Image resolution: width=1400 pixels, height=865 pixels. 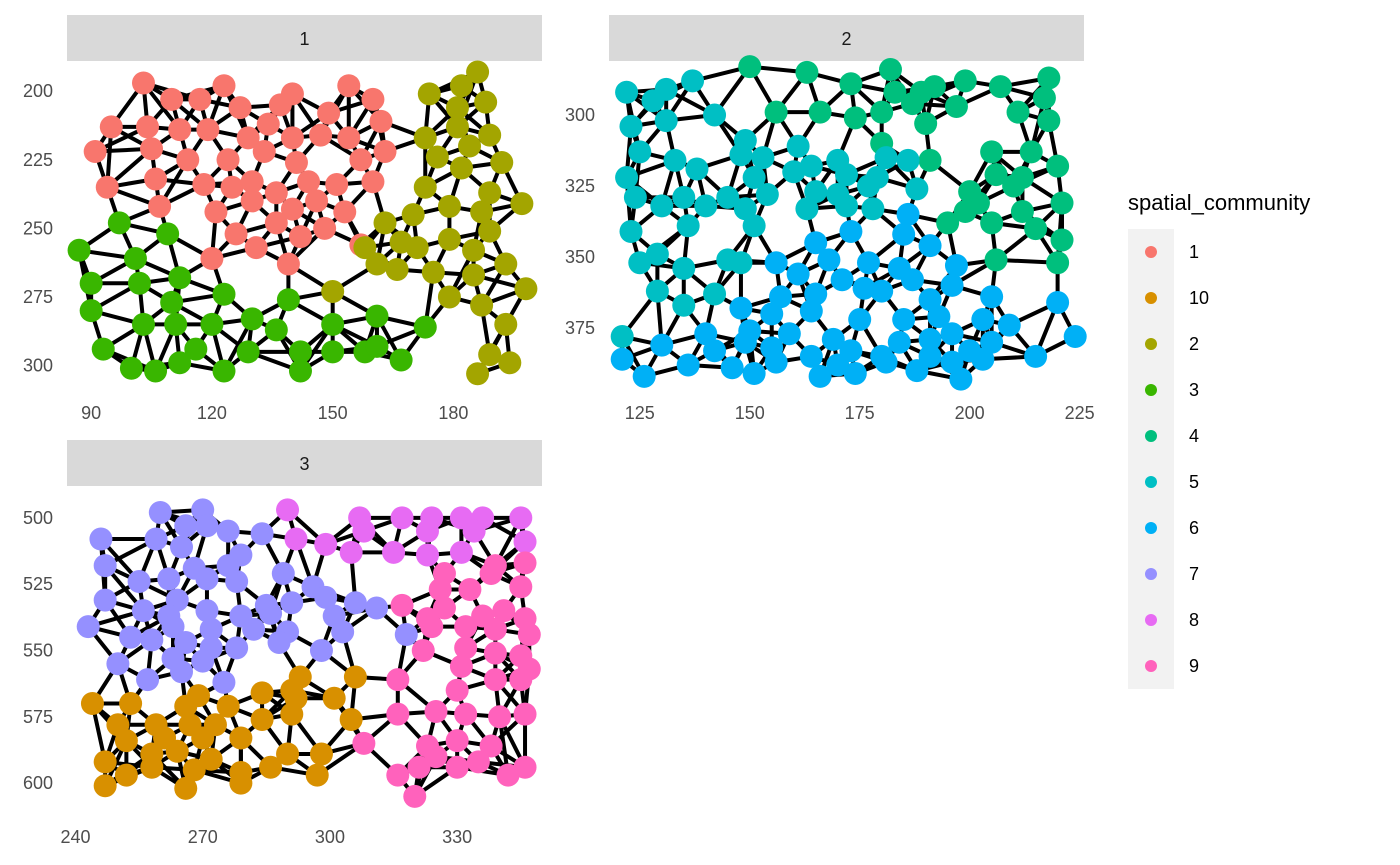 What do you see at coordinates (274, 413) in the screenshot?
I see `x-axis-ticks-1: 90 120 150 180` at bounding box center [274, 413].